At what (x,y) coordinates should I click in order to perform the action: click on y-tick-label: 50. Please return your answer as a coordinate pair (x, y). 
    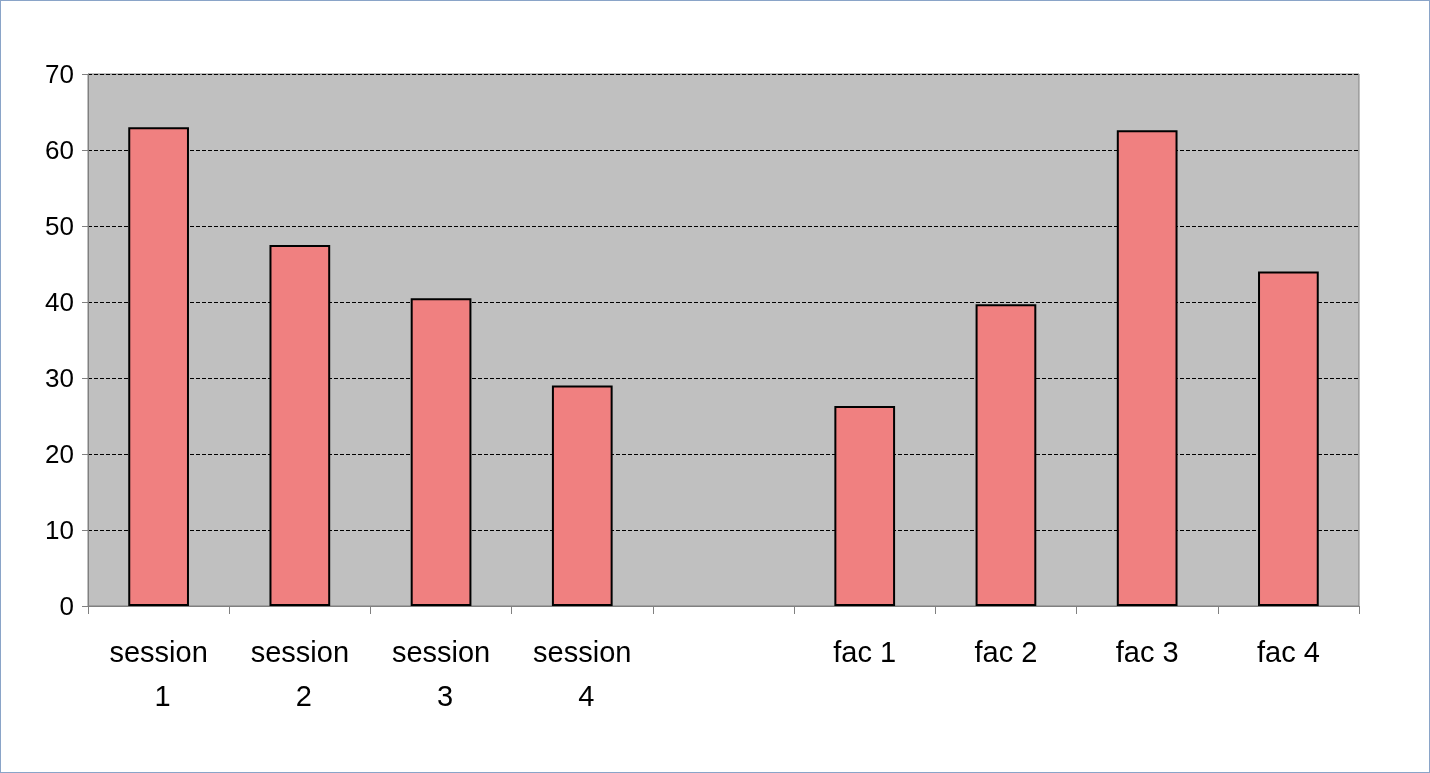
    Looking at the image, I should click on (59, 226).